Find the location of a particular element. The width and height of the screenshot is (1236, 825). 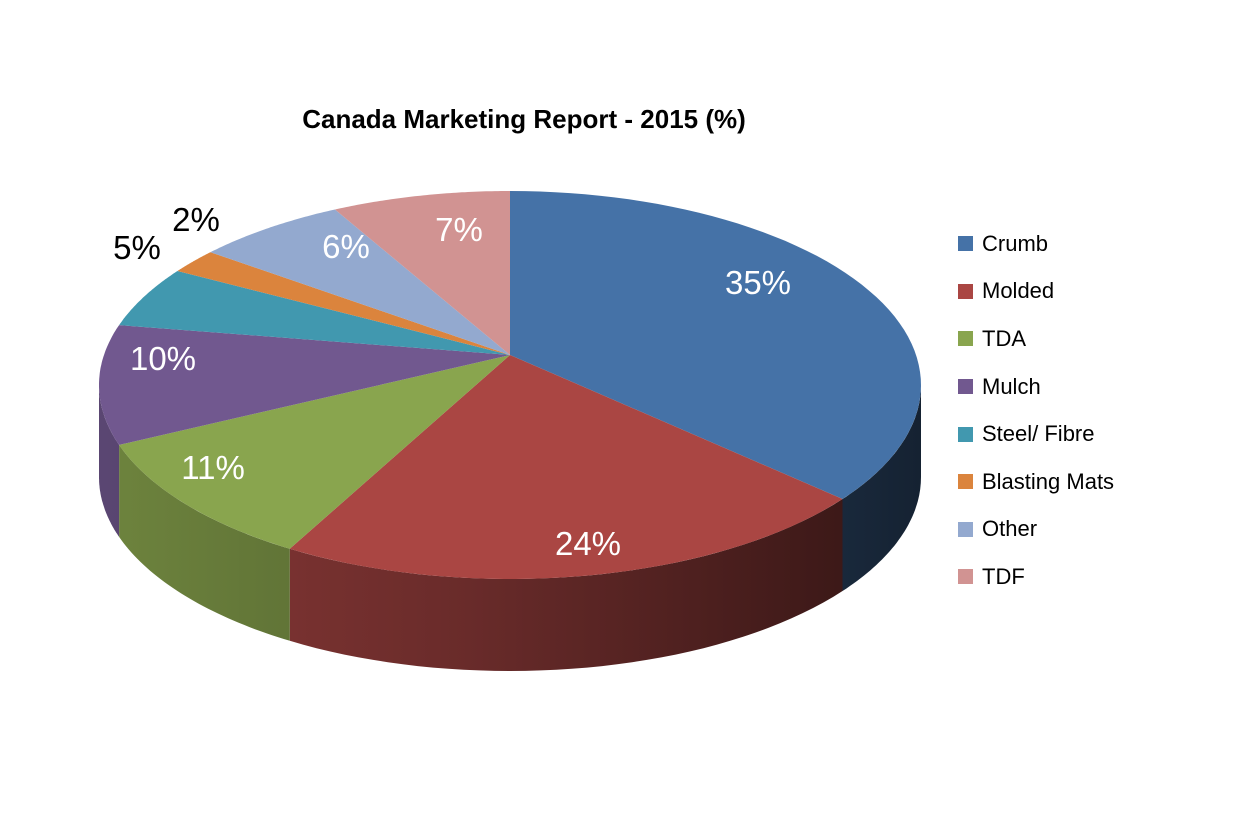

pie-slice-blasting-mats is located at coordinates (343, 303).